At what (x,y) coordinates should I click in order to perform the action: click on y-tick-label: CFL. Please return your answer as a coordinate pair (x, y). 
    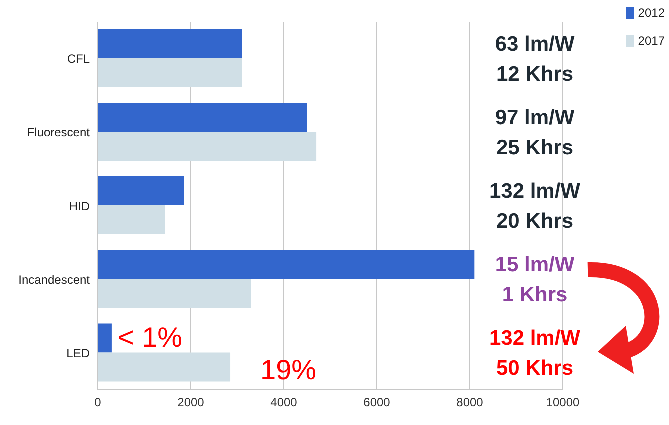
    Looking at the image, I should click on (78, 59).